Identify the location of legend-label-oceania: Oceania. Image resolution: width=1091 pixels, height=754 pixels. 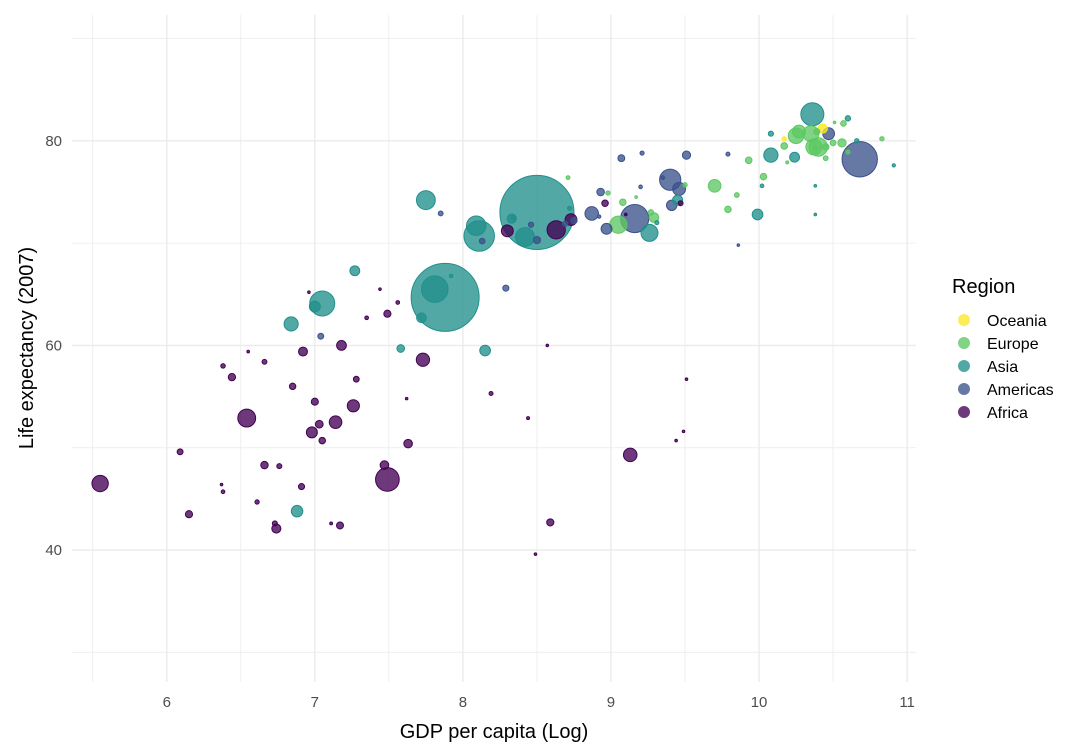
(1017, 321).